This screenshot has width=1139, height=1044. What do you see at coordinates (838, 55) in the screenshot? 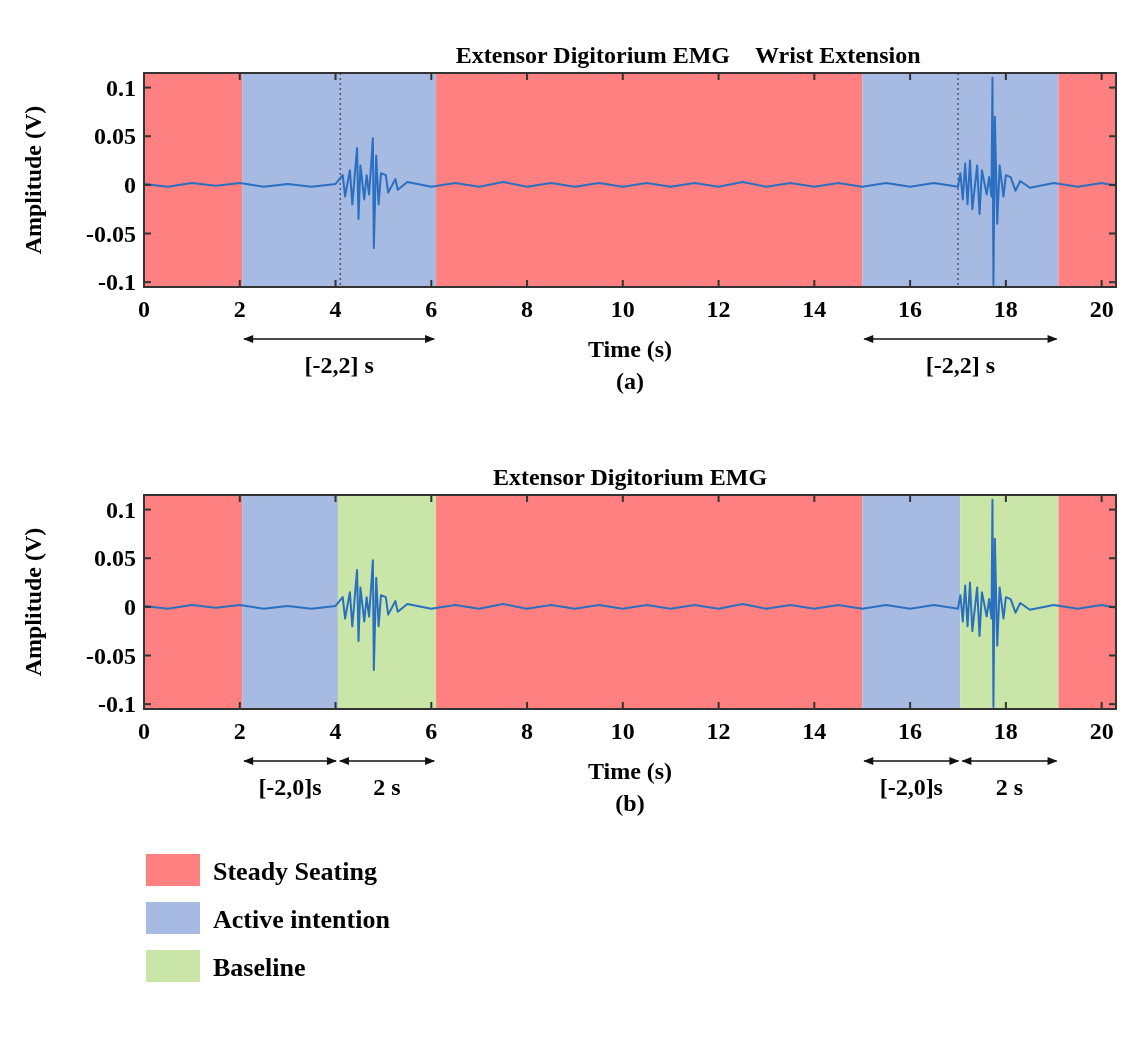
I see `chart-subtitle: Wrist Extension` at bounding box center [838, 55].